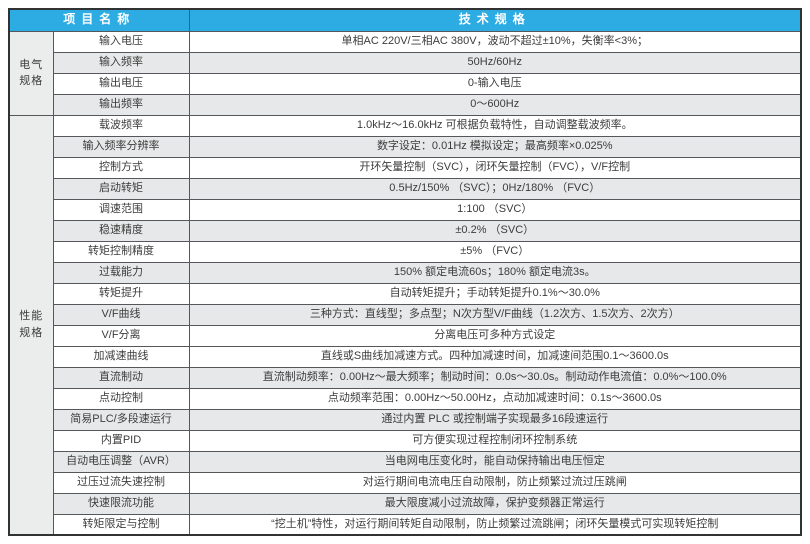 This screenshot has height=544, width=810. What do you see at coordinates (495, 209) in the screenshot?
I see `spec-value-cell: 1:100 （SVC）` at bounding box center [495, 209].